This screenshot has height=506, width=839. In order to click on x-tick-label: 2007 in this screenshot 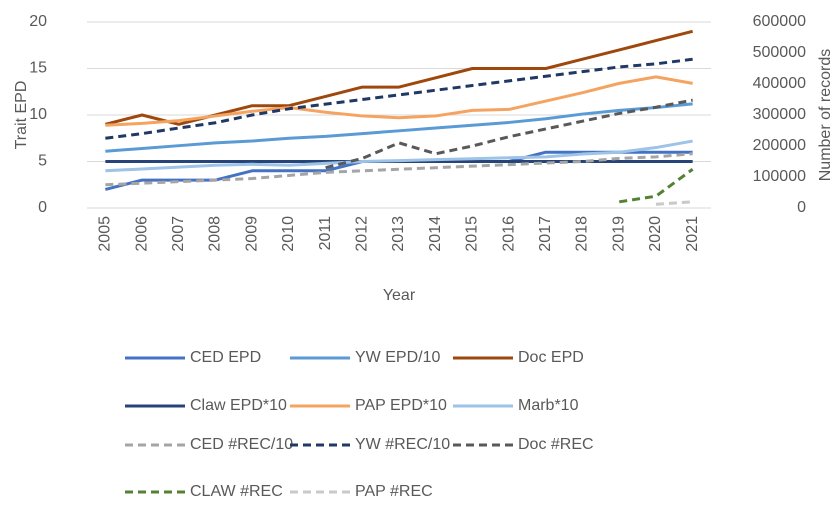, I will do `click(178, 234)`.